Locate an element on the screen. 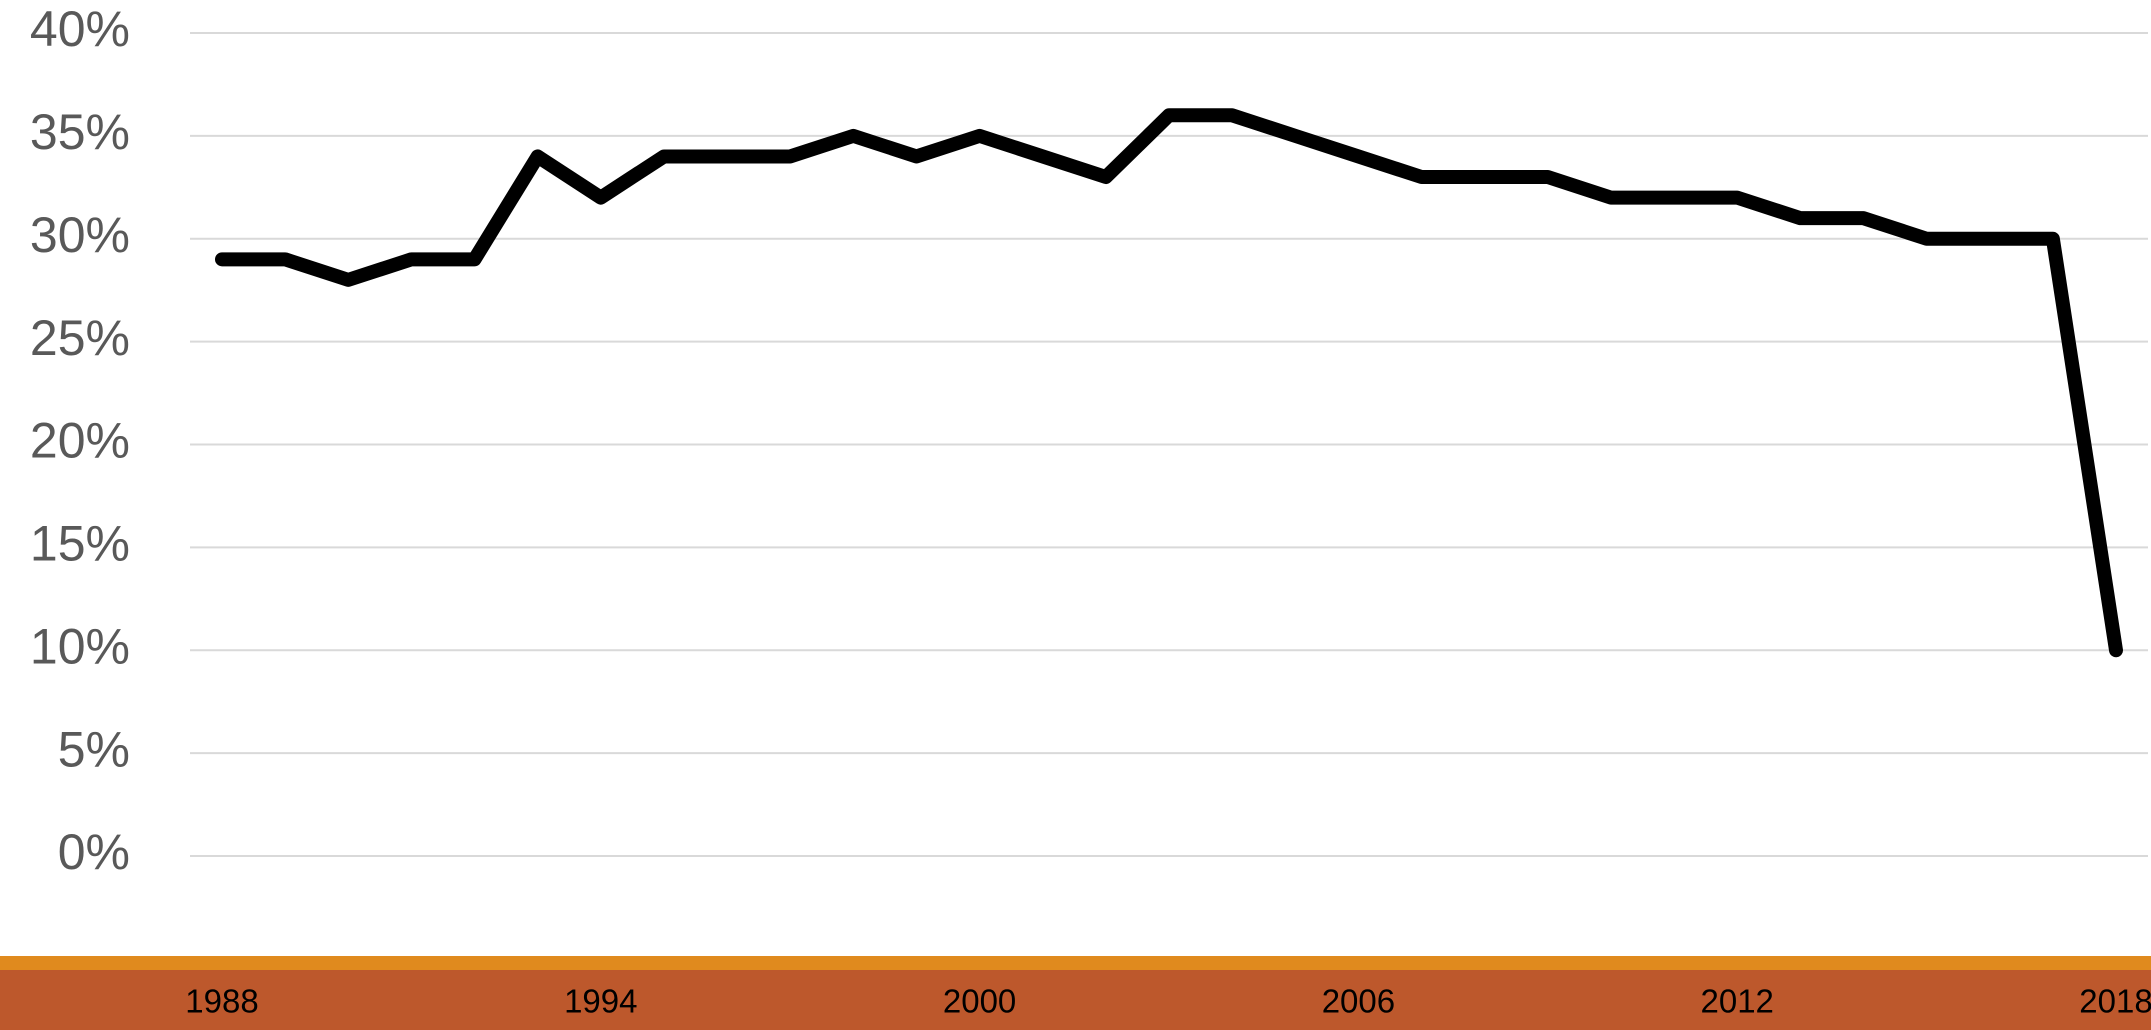 This screenshot has height=1030, width=2151. y-tick-label: 10% is located at coordinates (80, 646).